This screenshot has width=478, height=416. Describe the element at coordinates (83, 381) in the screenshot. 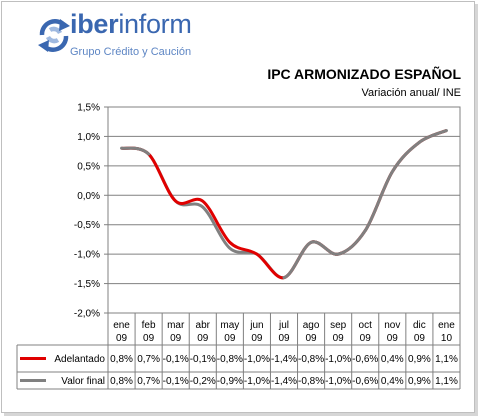

I see `legend-label-valor-final: Valor final` at that location.